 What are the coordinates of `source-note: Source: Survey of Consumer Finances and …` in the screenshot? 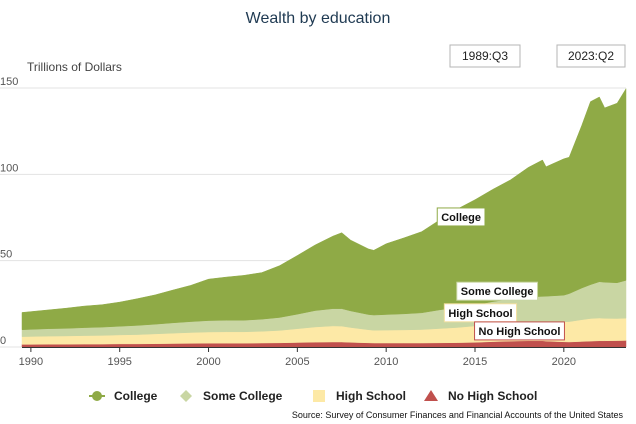 It's located at (458, 415).